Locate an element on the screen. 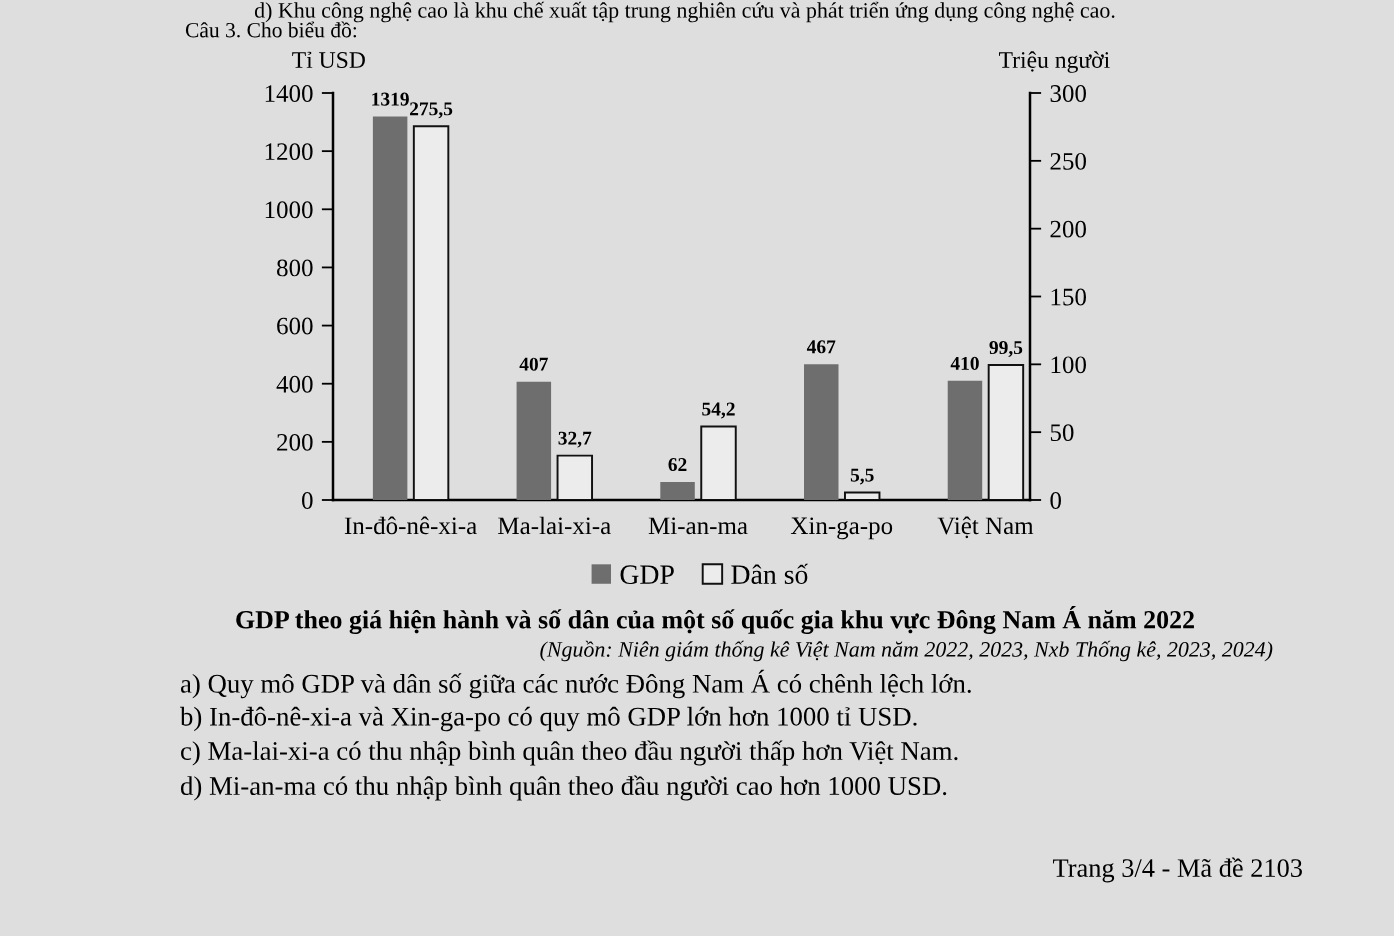 The image size is (1394, 936). y-tick-label: 400 is located at coordinates (294, 384).